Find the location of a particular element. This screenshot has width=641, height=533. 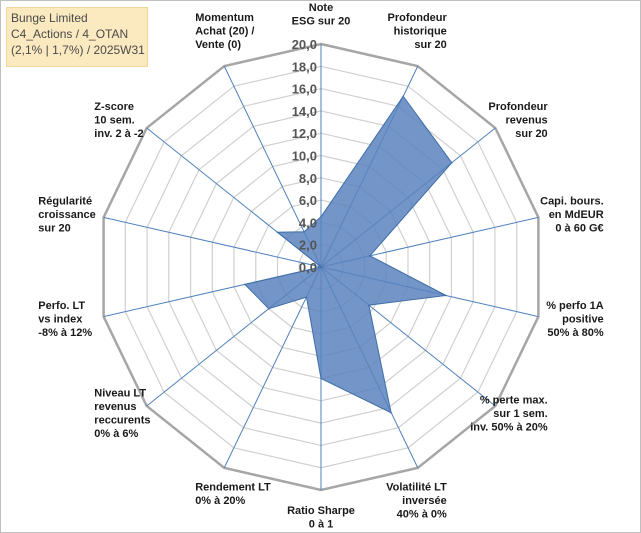

axis-label-1: Profondeur historique sur 20 is located at coordinates (418, 31).